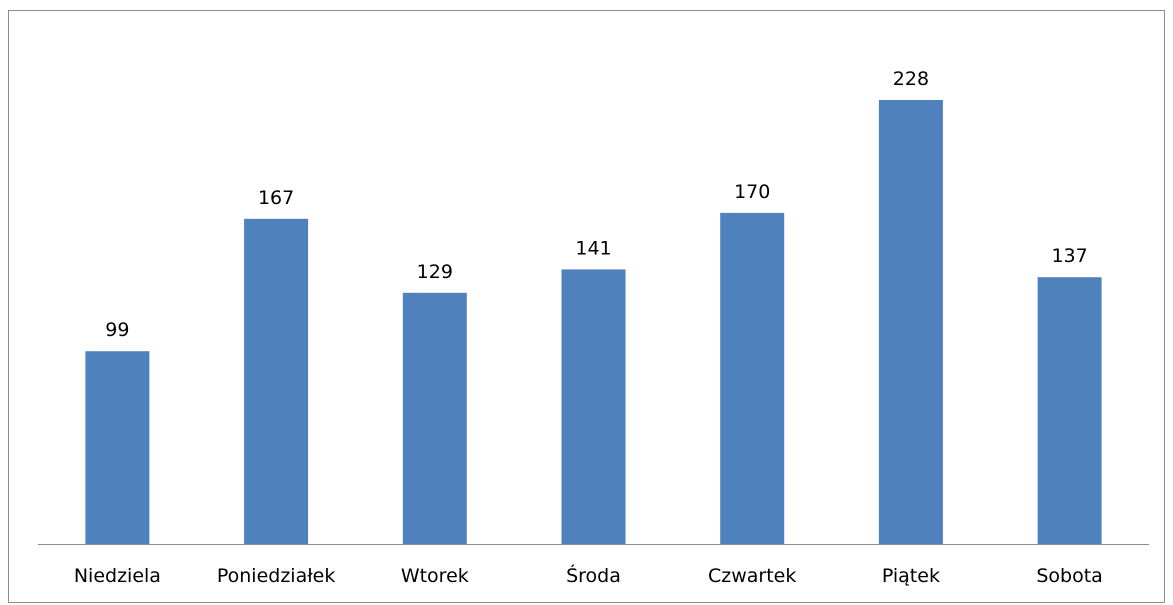 The height and width of the screenshot is (605, 1173). What do you see at coordinates (911, 576) in the screenshot?
I see `category-label-6: Piątek` at bounding box center [911, 576].